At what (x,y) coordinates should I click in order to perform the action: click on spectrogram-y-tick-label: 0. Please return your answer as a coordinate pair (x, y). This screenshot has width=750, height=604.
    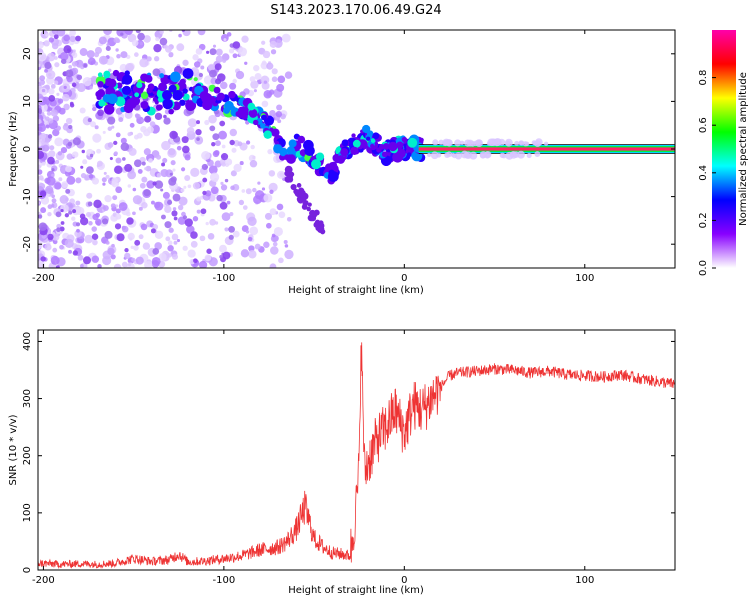
    Looking at the image, I should click on (27, 149).